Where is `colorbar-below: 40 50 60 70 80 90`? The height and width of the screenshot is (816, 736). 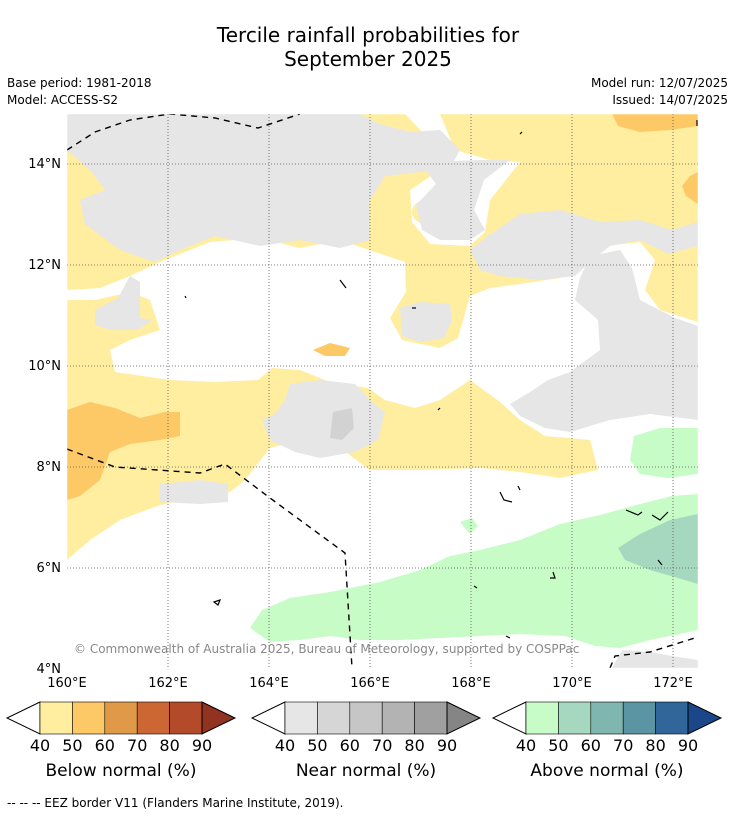 colorbar-below: 40 50 60 70 80 90 is located at coordinates (121, 728).